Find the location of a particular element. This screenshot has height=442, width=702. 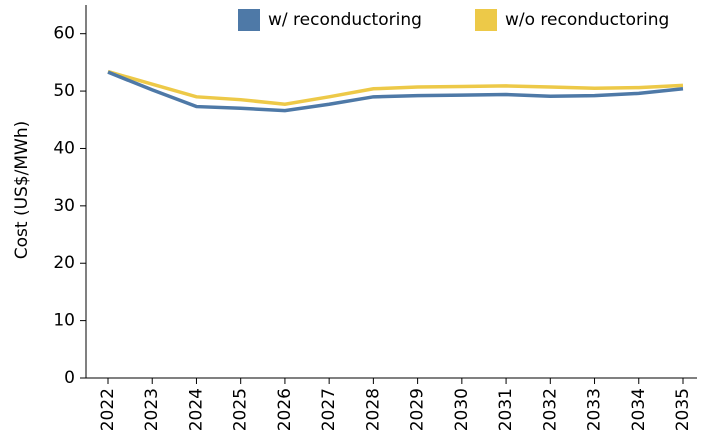

x-tick-label: 2028 is located at coordinates (373, 409).